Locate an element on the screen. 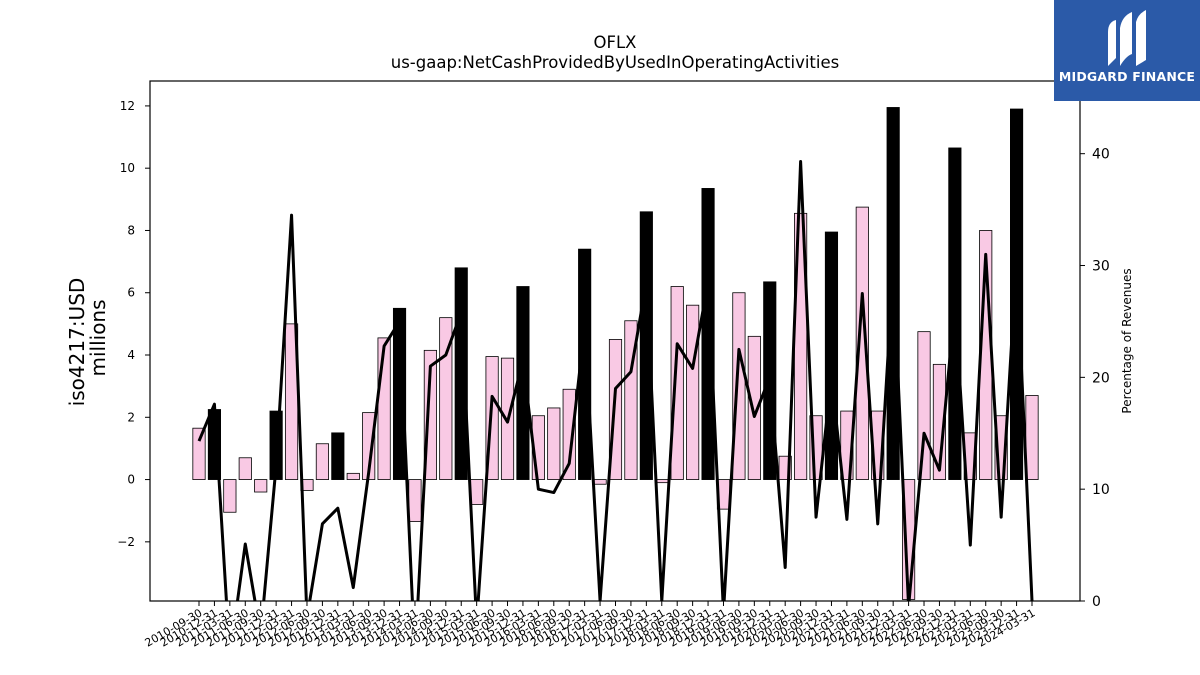 This screenshot has width=1200, height=675. logo-mark-icon is located at coordinates (1127, 38).